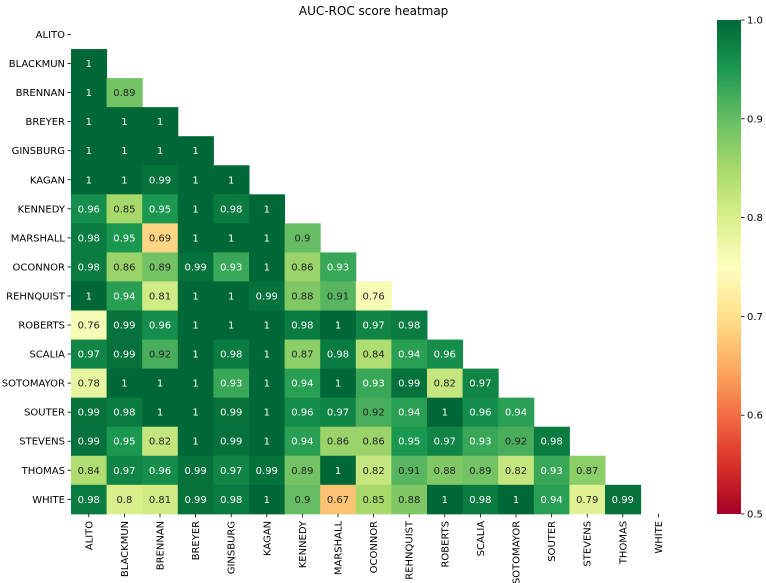  Describe the element at coordinates (160, 500) in the screenshot. I see `cell-value-label: 0.81` at that location.